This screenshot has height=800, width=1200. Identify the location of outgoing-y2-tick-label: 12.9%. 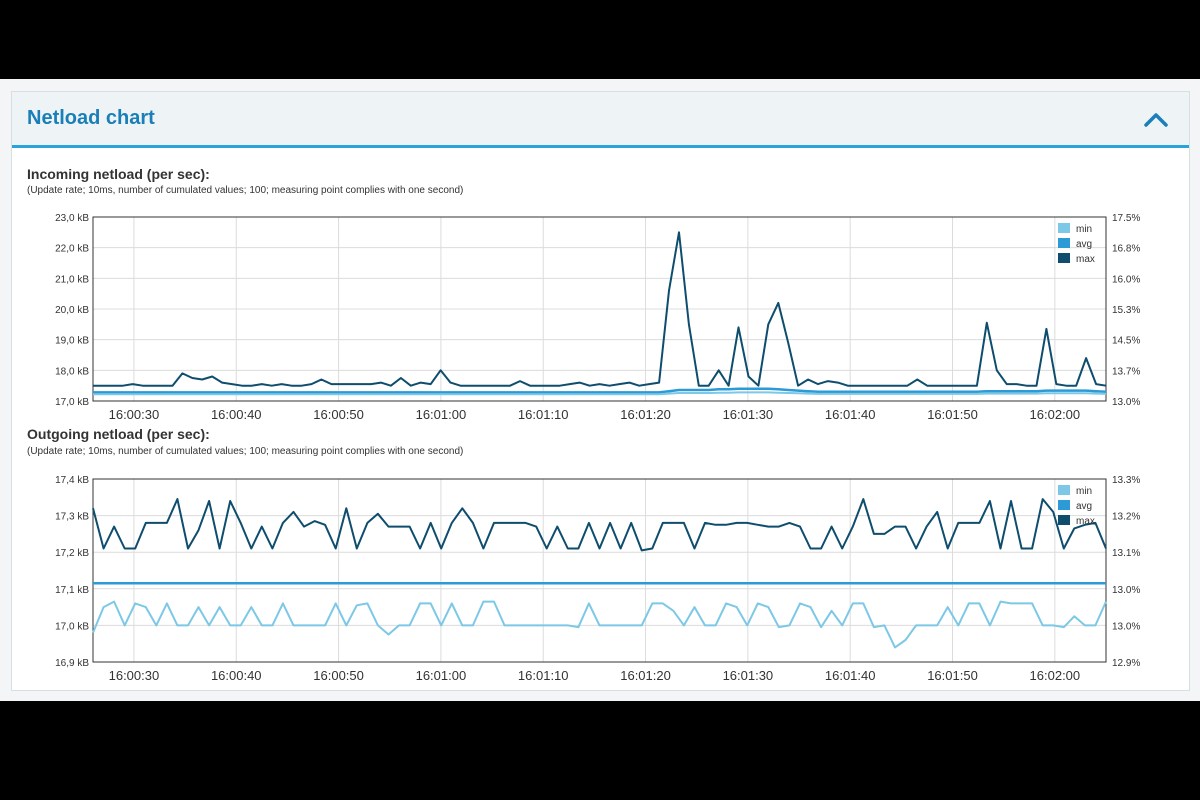
(1126, 663).